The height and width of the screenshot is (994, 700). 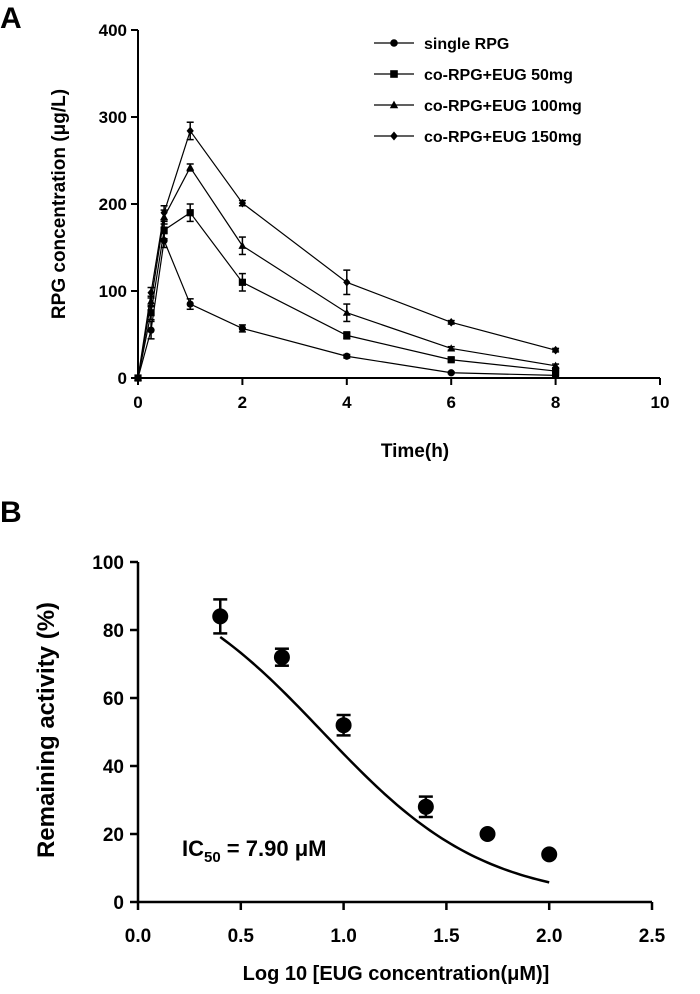 I want to click on panel-b-x-tick-label: 0.5, so click(x=241, y=936).